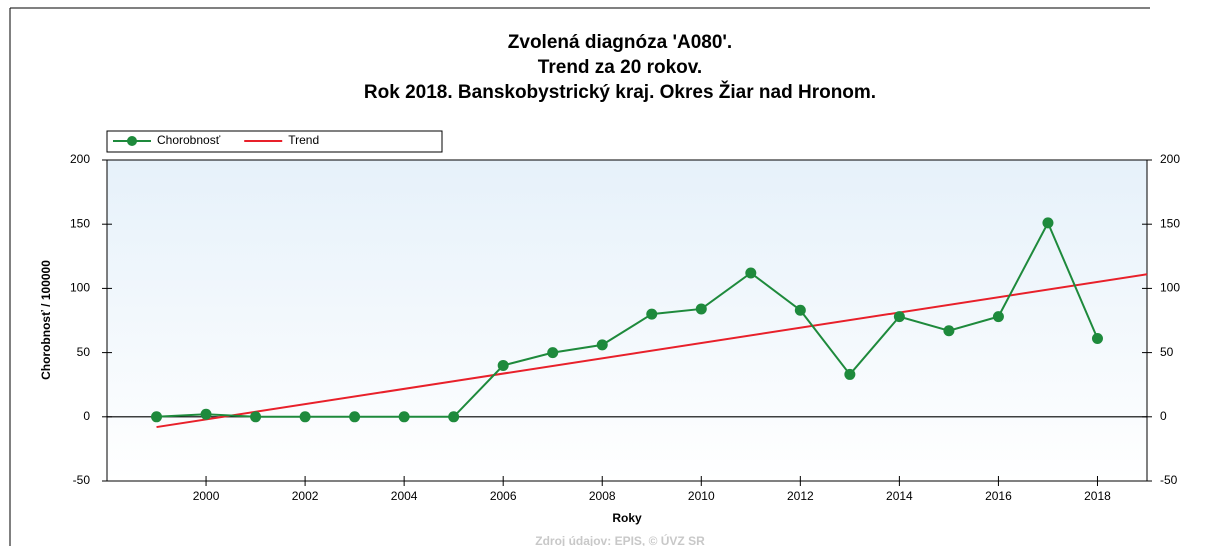 The width and height of the screenshot is (1206, 546). Describe the element at coordinates (602, 496) in the screenshot. I see `x-tick-label: 2008` at that location.